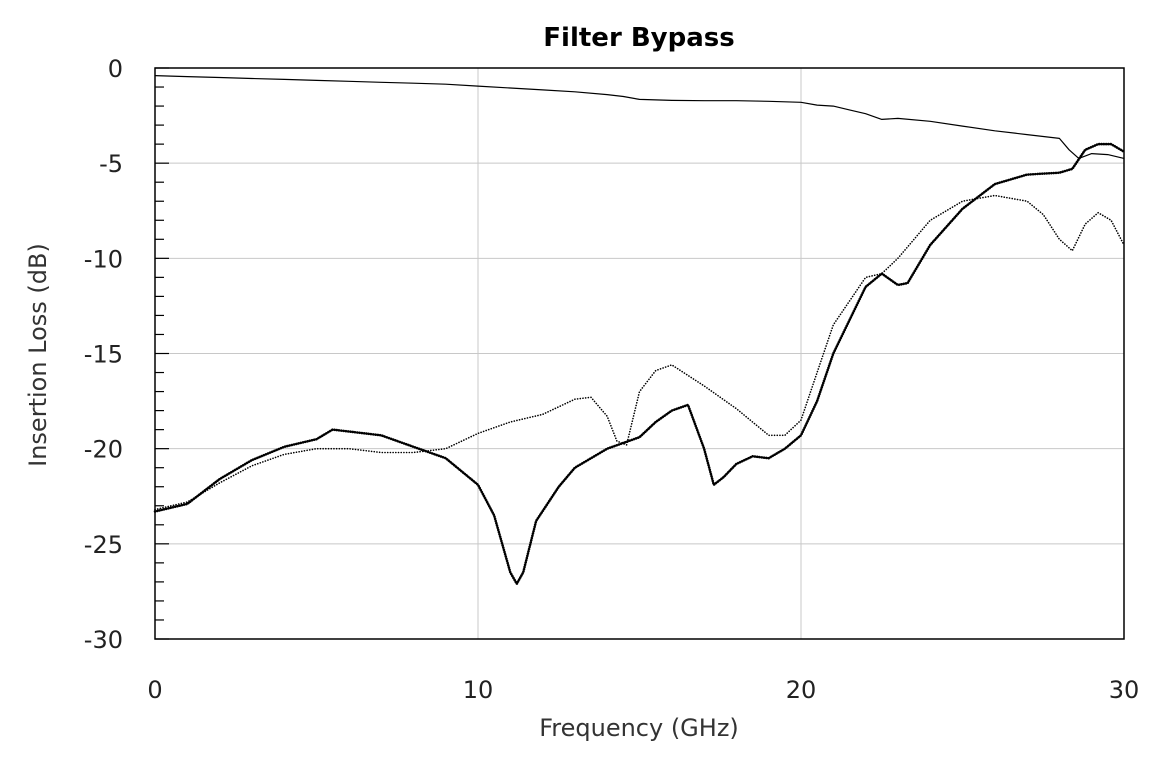 Image resolution: width=1155 pixels, height=766 pixels. I want to click on x-tick-label: 10, so click(478, 690).